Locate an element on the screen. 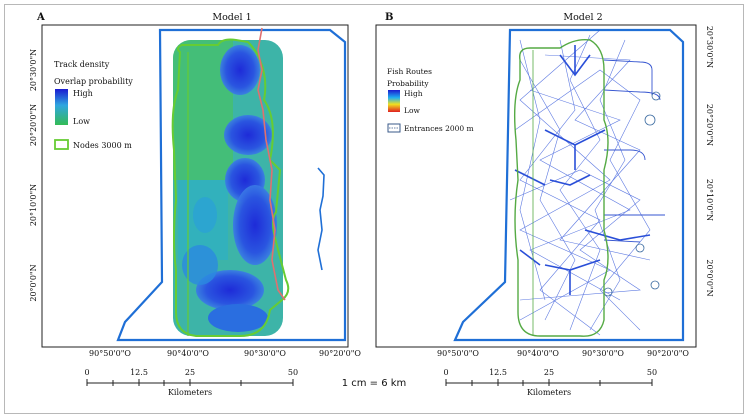 The image size is (748, 418). nodes-outline-b is located at coordinates (561, 187).